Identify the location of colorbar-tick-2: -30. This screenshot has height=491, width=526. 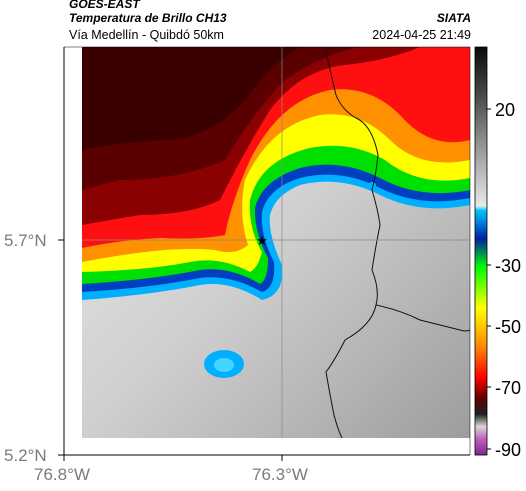
(508, 266).